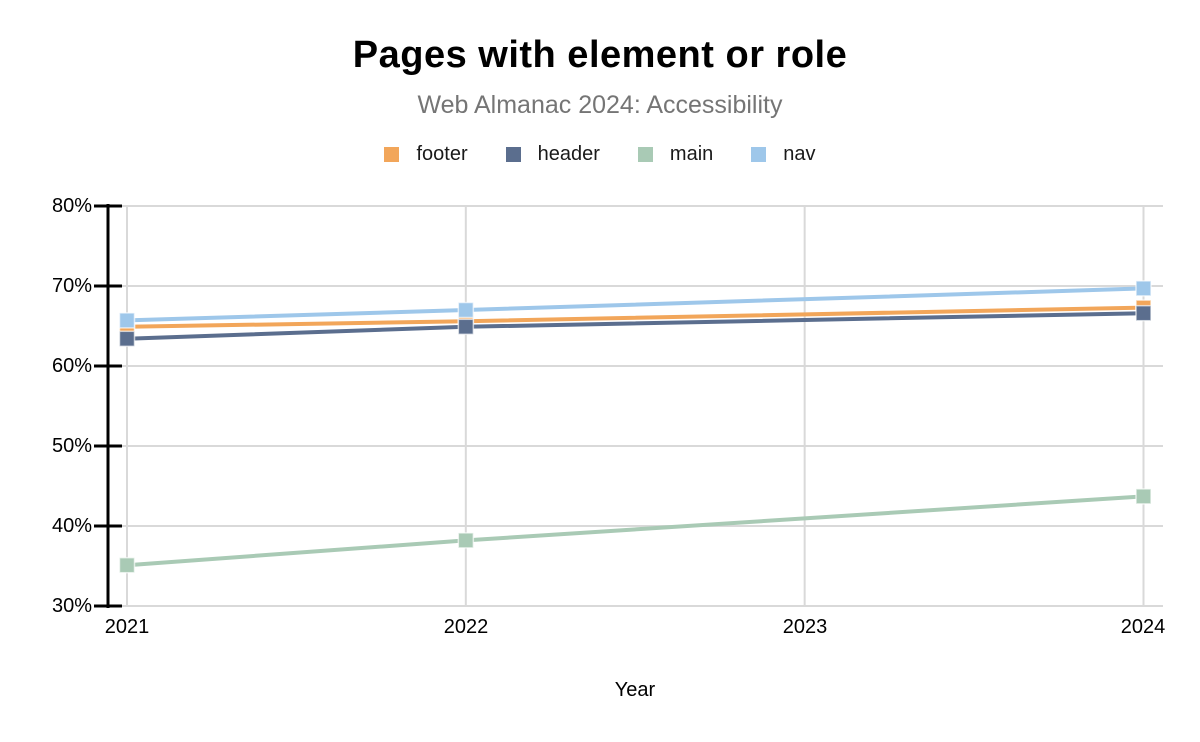 The width and height of the screenshot is (1200, 742). What do you see at coordinates (635, 531) in the screenshot?
I see `series-line-main` at bounding box center [635, 531].